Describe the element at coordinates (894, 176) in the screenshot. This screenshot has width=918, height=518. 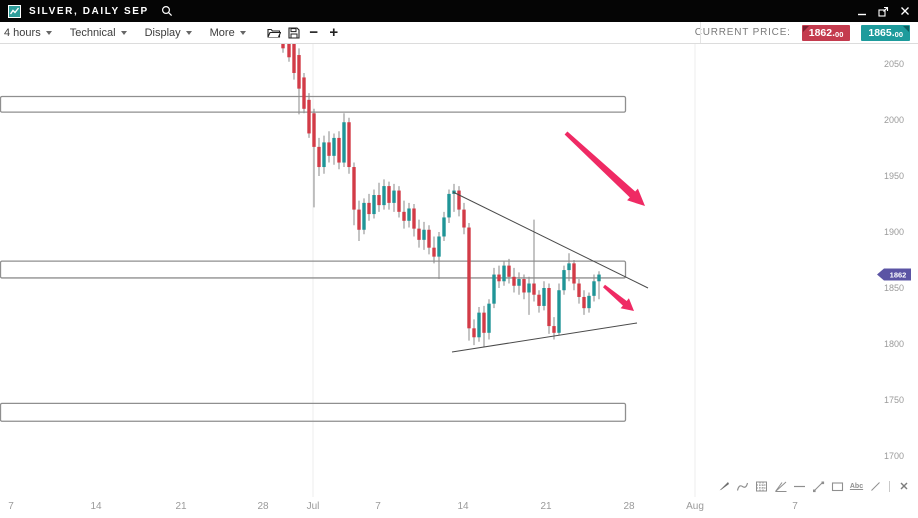
I see `price-tick-label: 1950` at that location.